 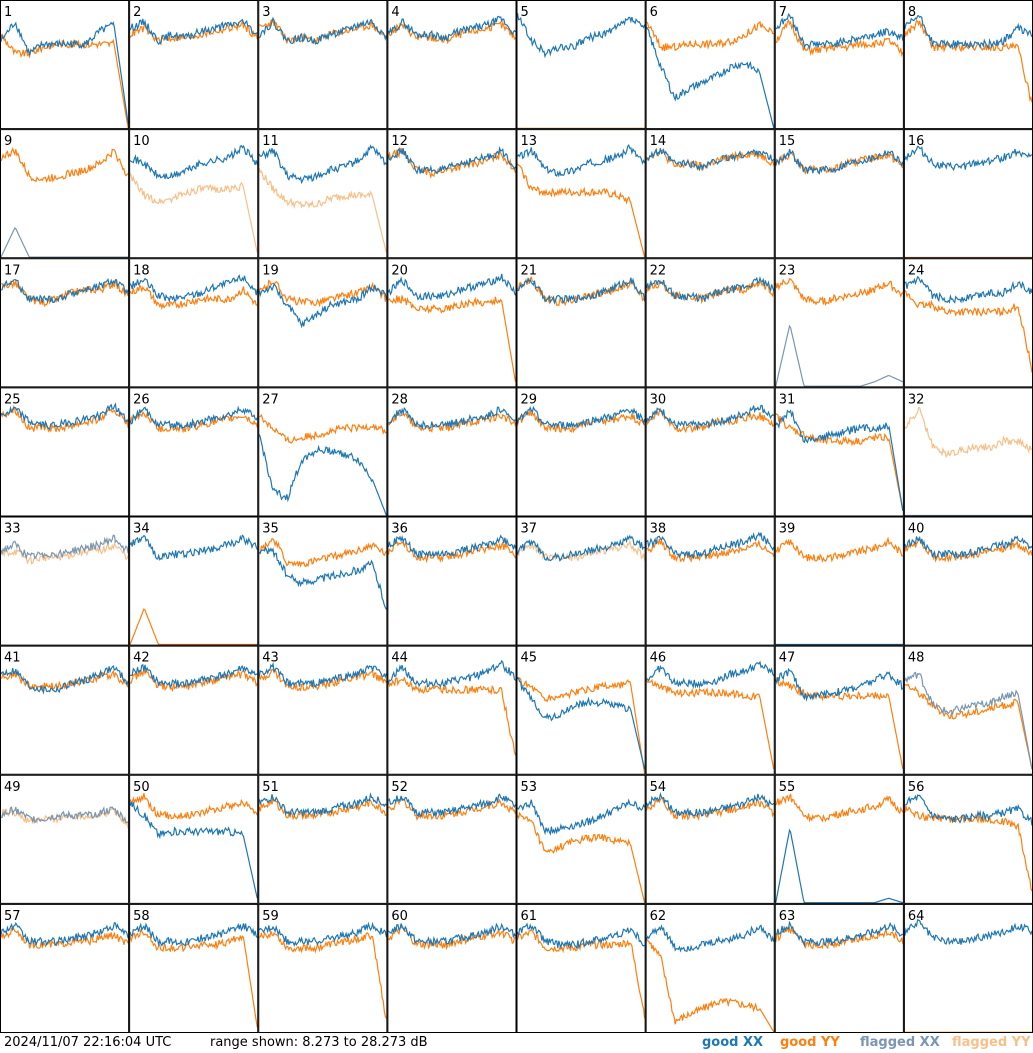 What do you see at coordinates (399, 270) in the screenshot?
I see `panel-label-20: 20` at bounding box center [399, 270].